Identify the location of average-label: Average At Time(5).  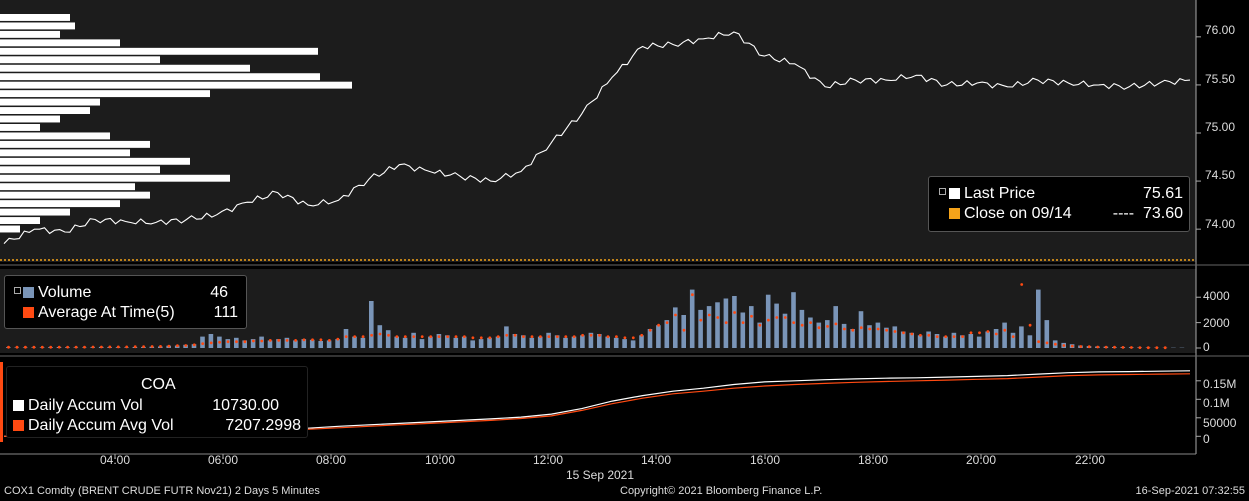
(106, 312).